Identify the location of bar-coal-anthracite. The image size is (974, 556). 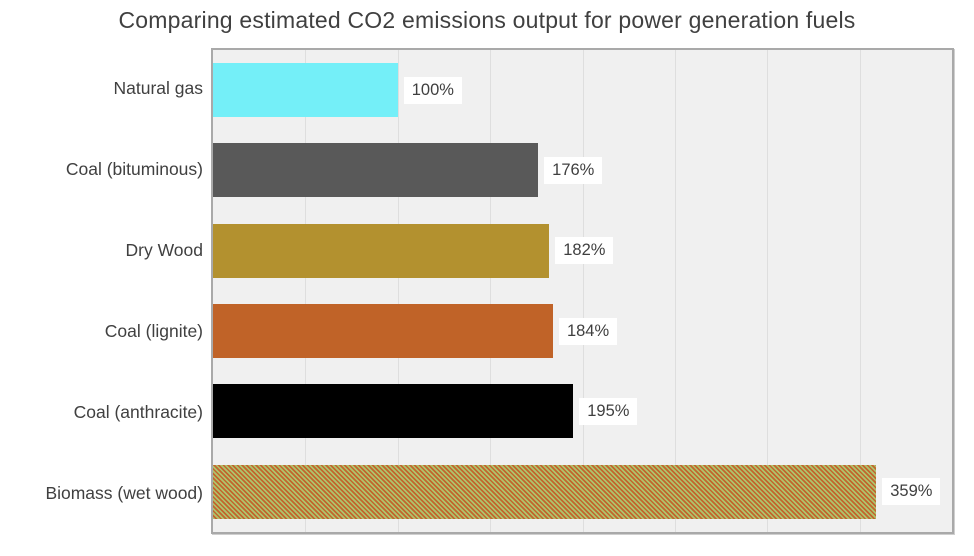
(393, 411).